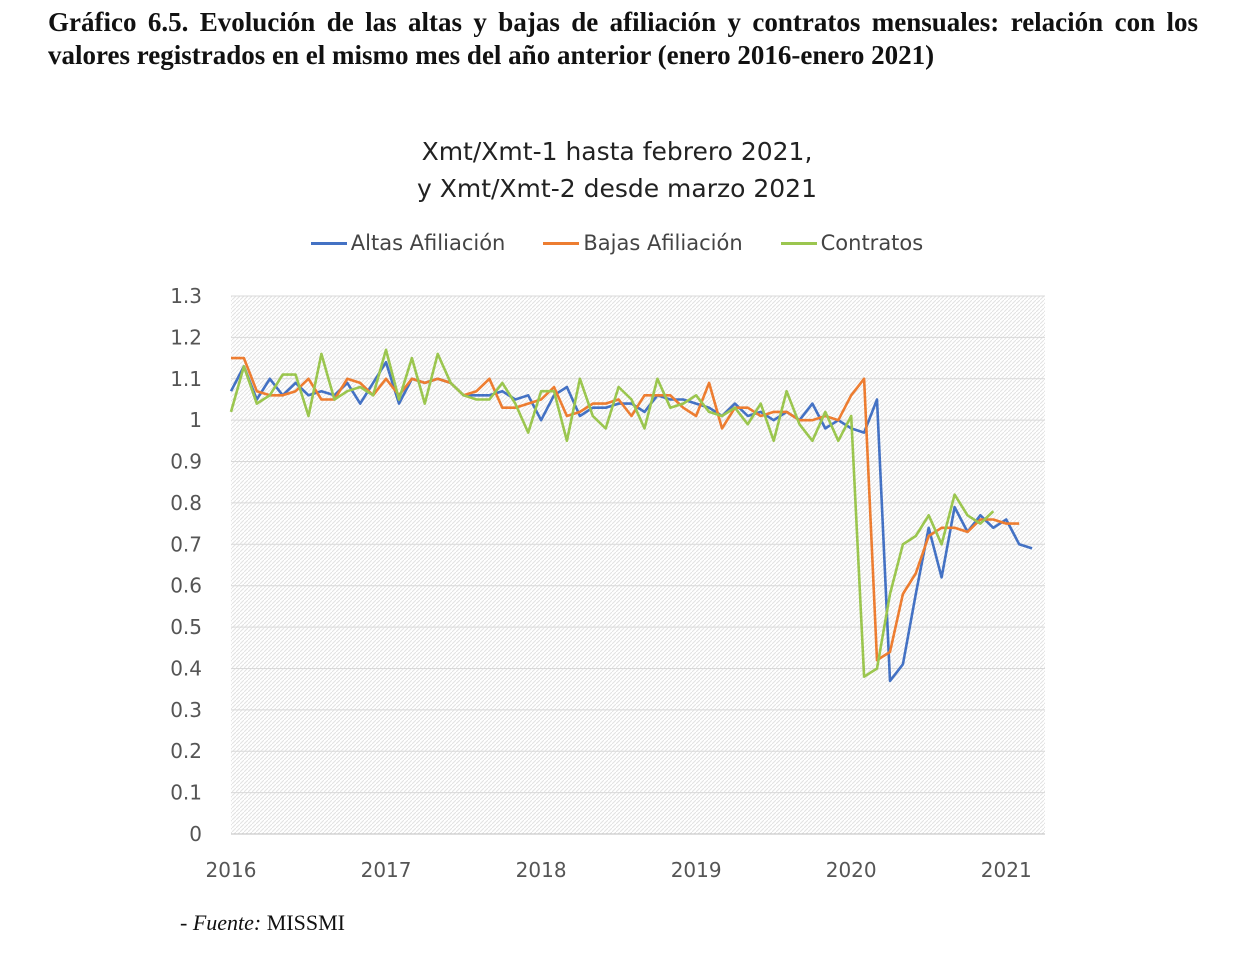  Describe the element at coordinates (186, 503) in the screenshot. I see `y-tick-label: 0.8` at that location.